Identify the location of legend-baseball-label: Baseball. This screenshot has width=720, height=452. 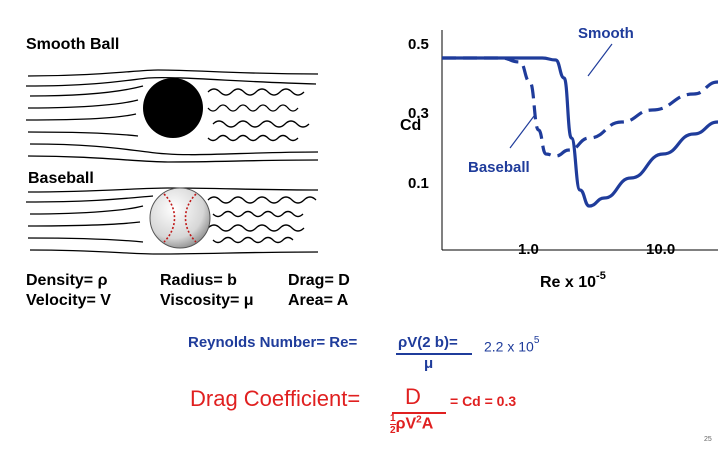
(499, 167).